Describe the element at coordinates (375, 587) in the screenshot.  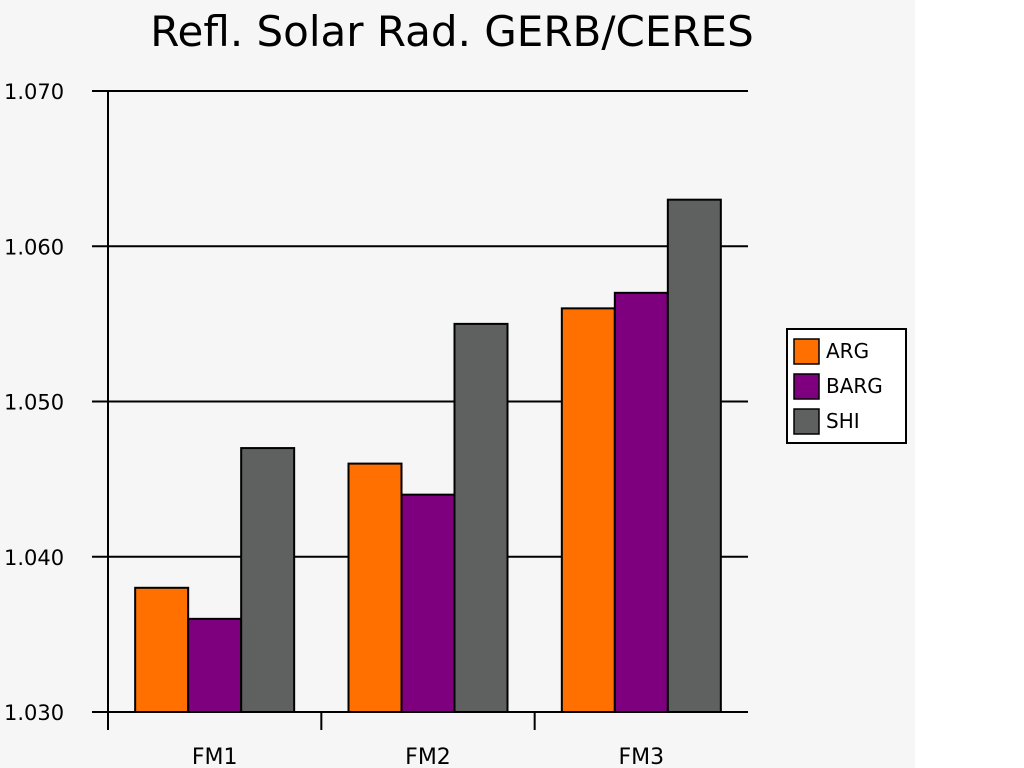
I see `bar-arg-fm2` at that location.